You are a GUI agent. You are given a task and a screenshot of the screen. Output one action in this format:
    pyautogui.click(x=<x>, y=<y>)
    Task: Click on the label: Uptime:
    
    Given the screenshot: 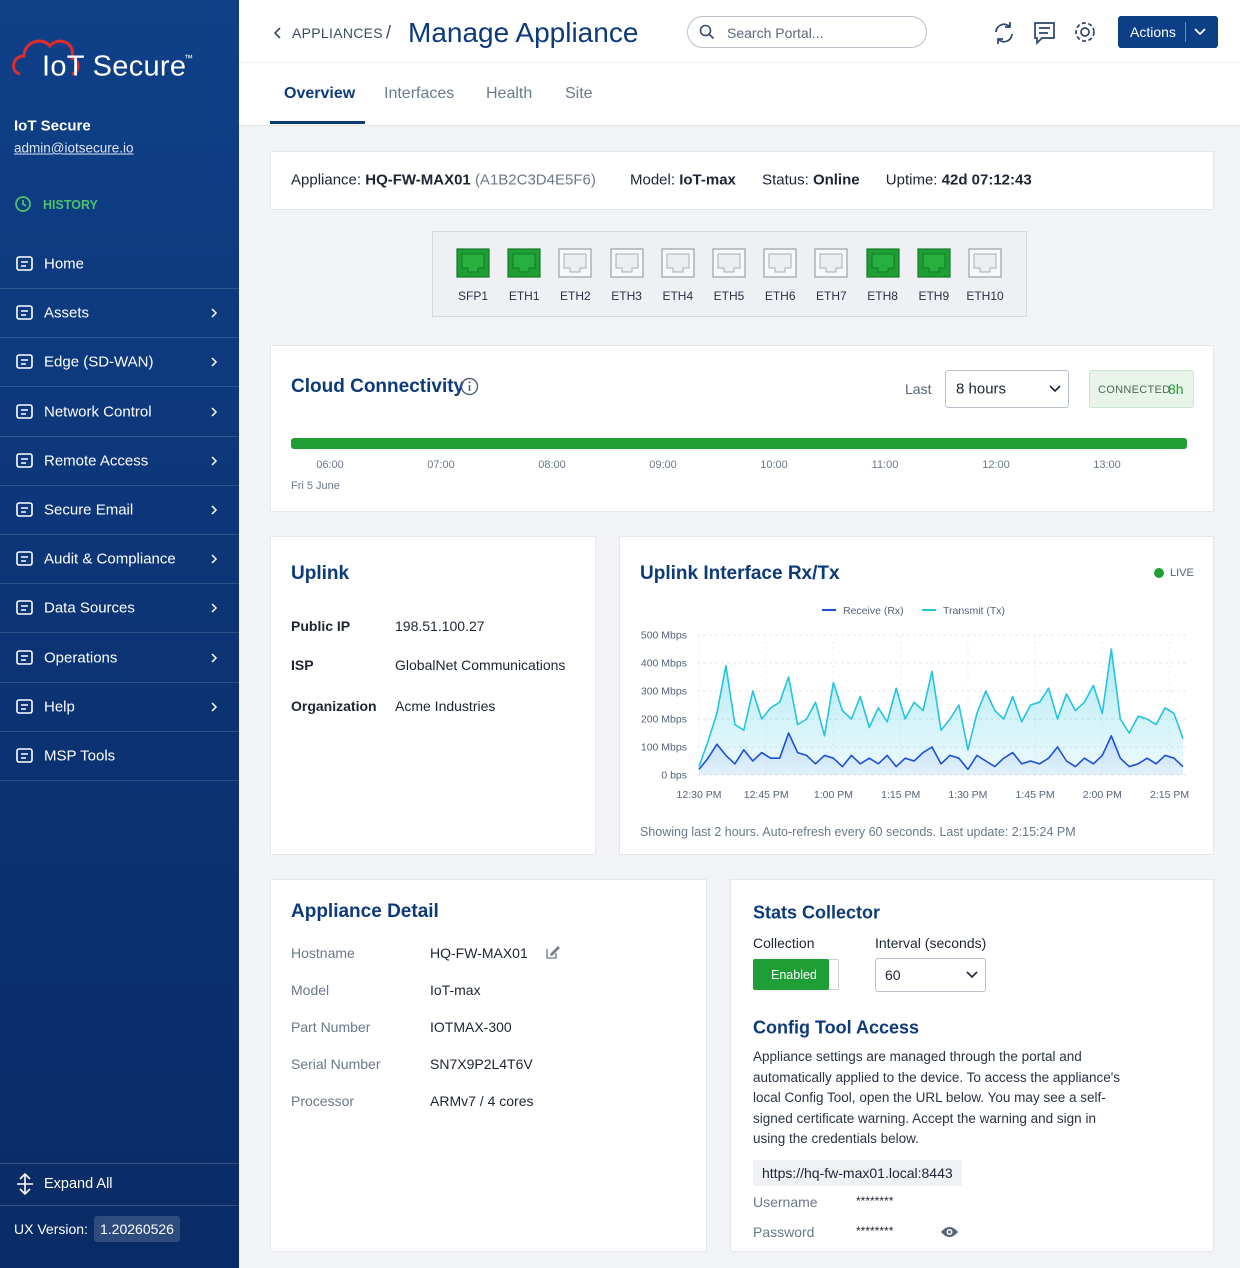 What is the action you would take?
    pyautogui.click(x=911, y=180)
    